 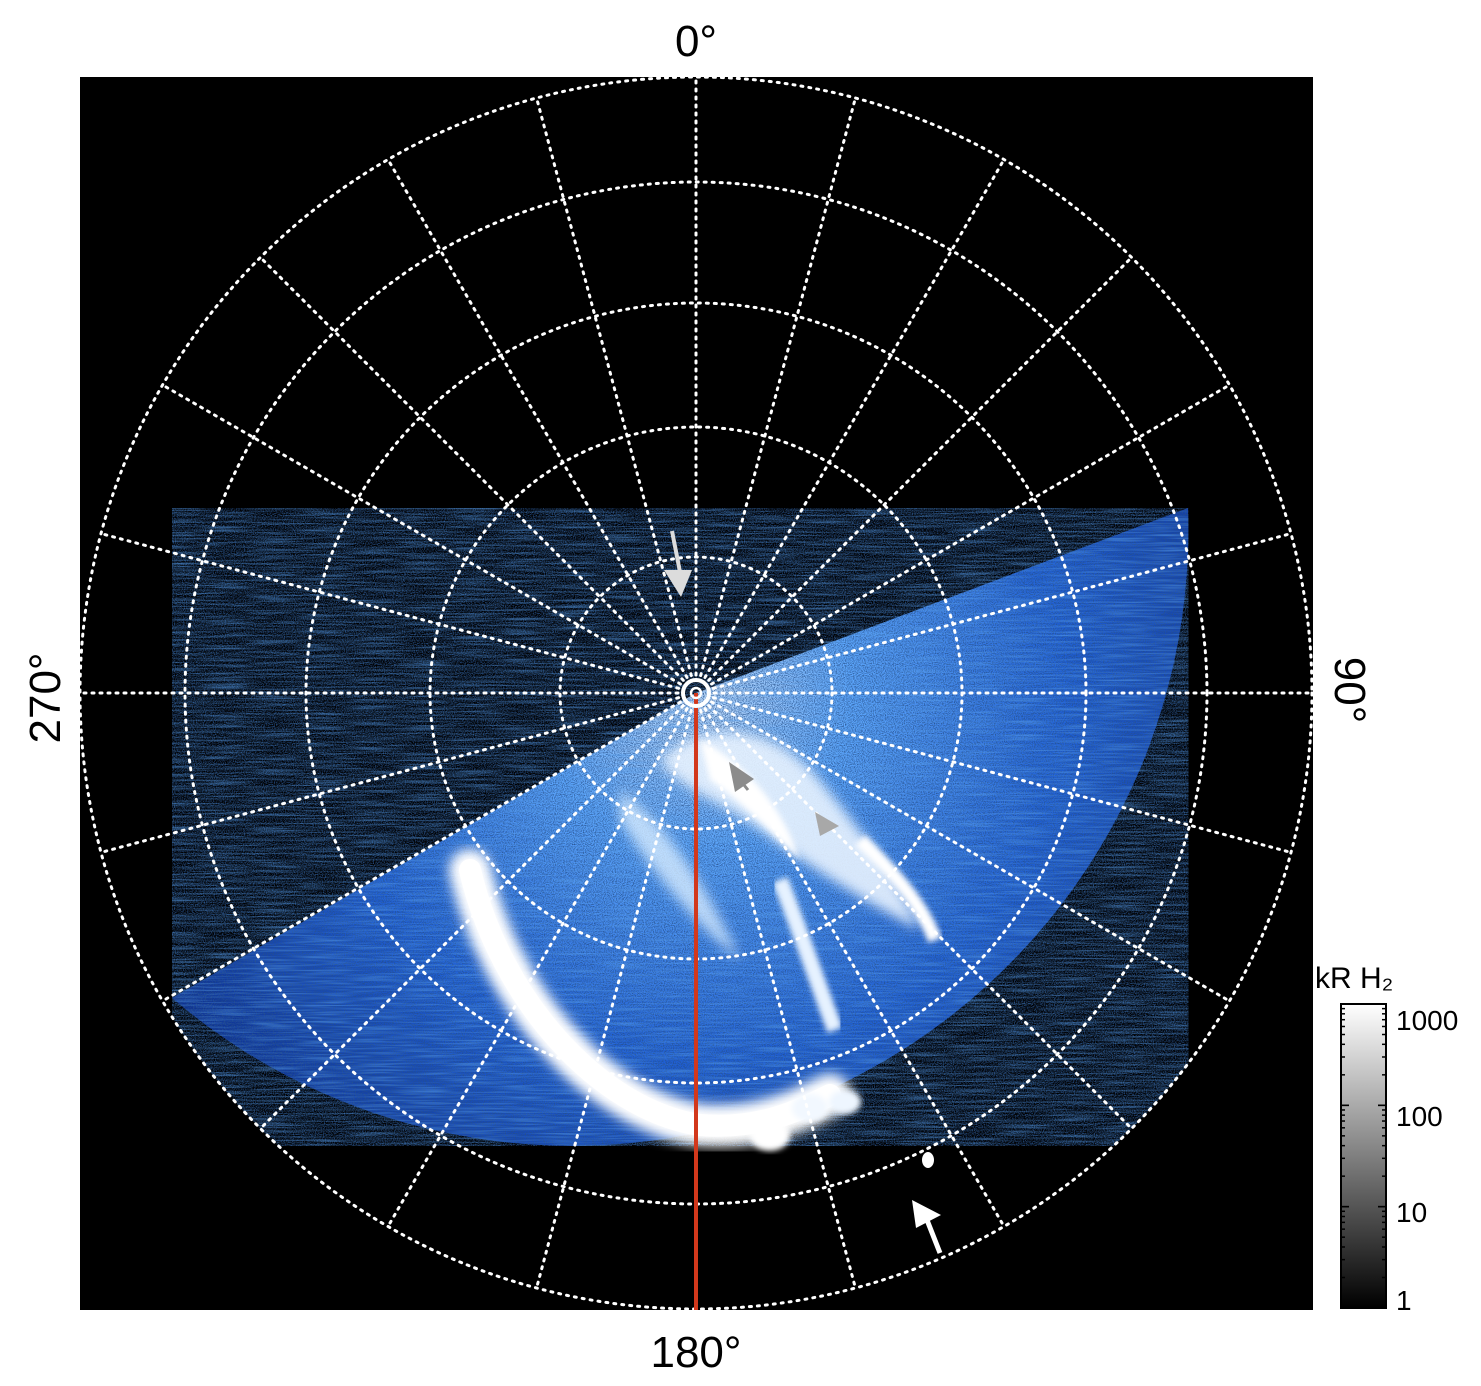 What do you see at coordinates (1363, 1156) in the screenshot?
I see `colorbar-gradient` at bounding box center [1363, 1156].